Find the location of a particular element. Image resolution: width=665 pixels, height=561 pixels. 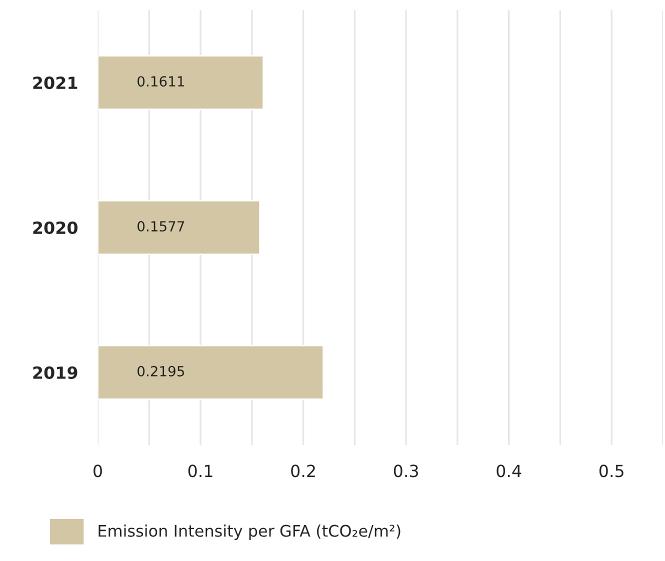

y-tick-label: 2021 is located at coordinates (55, 83).